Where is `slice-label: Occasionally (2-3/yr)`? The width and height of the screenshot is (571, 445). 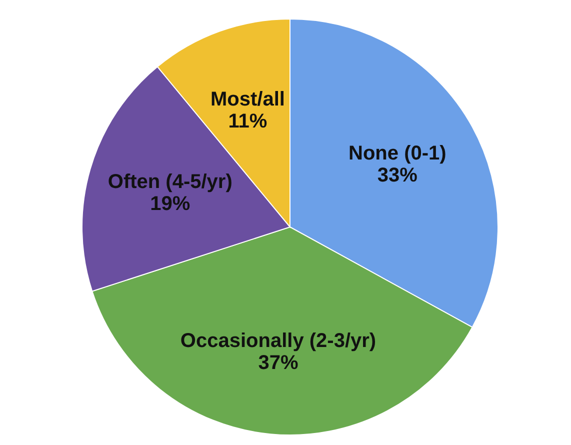
slice-label: Occasionally (2-3/yr) is located at coordinates (278, 341).